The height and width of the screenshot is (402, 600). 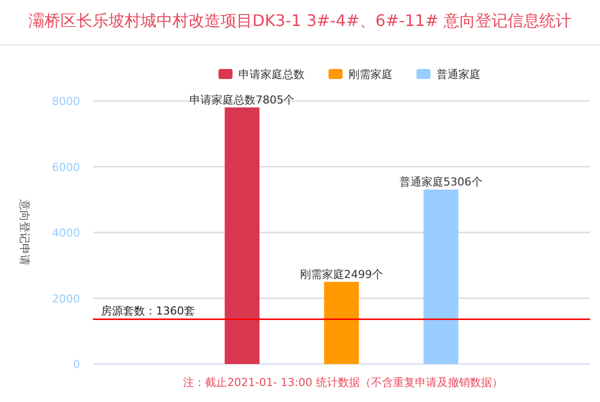 What do you see at coordinates (370, 74) in the screenshot?
I see `legend-label: 刚需家庭` at bounding box center [370, 74].